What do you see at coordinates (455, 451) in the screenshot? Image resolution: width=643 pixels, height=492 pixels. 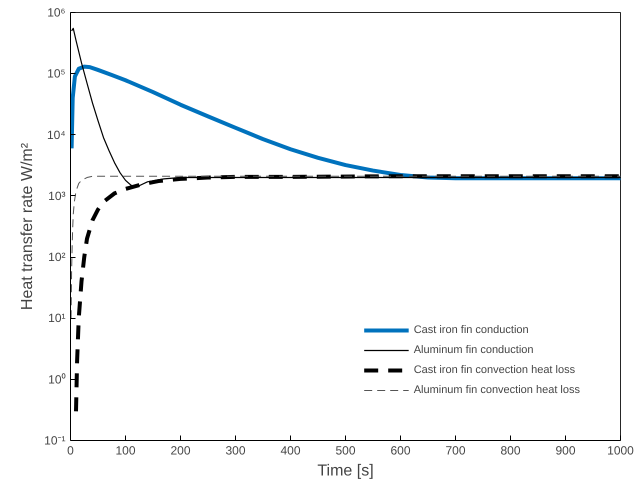 I see `x-tick-label: 700` at bounding box center [455, 451].